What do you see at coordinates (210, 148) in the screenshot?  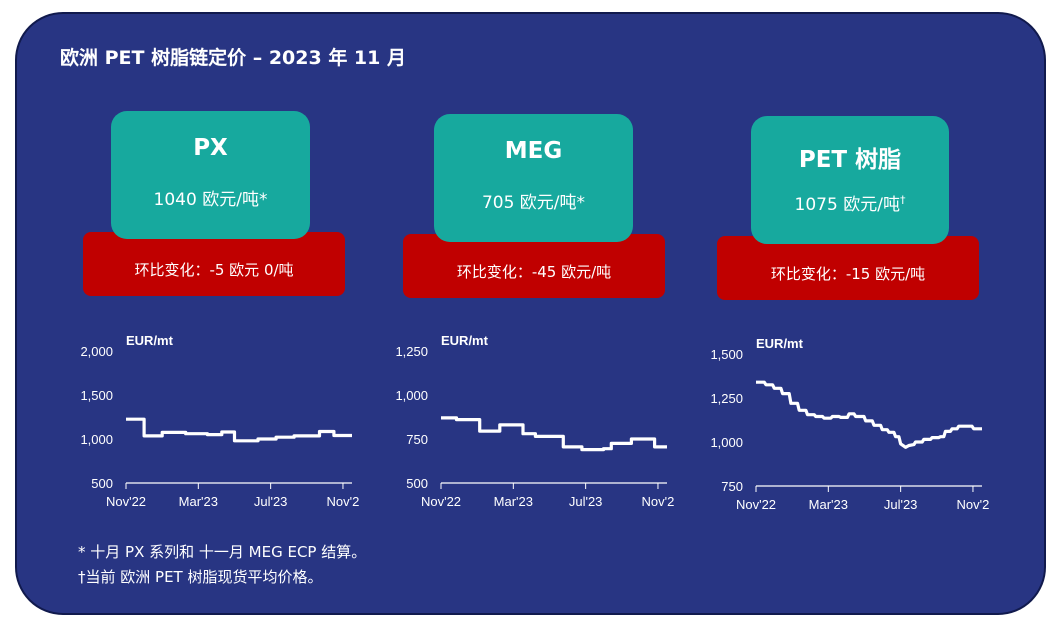 I see `px-name: PX` at bounding box center [210, 148].